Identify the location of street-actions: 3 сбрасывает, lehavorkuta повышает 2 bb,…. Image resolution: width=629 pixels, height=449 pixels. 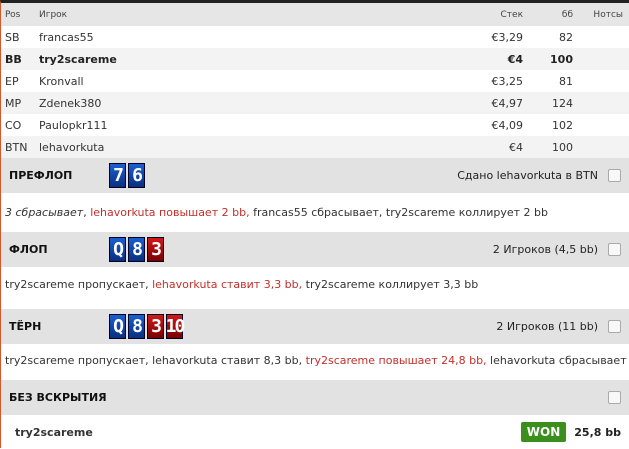
(315, 212).